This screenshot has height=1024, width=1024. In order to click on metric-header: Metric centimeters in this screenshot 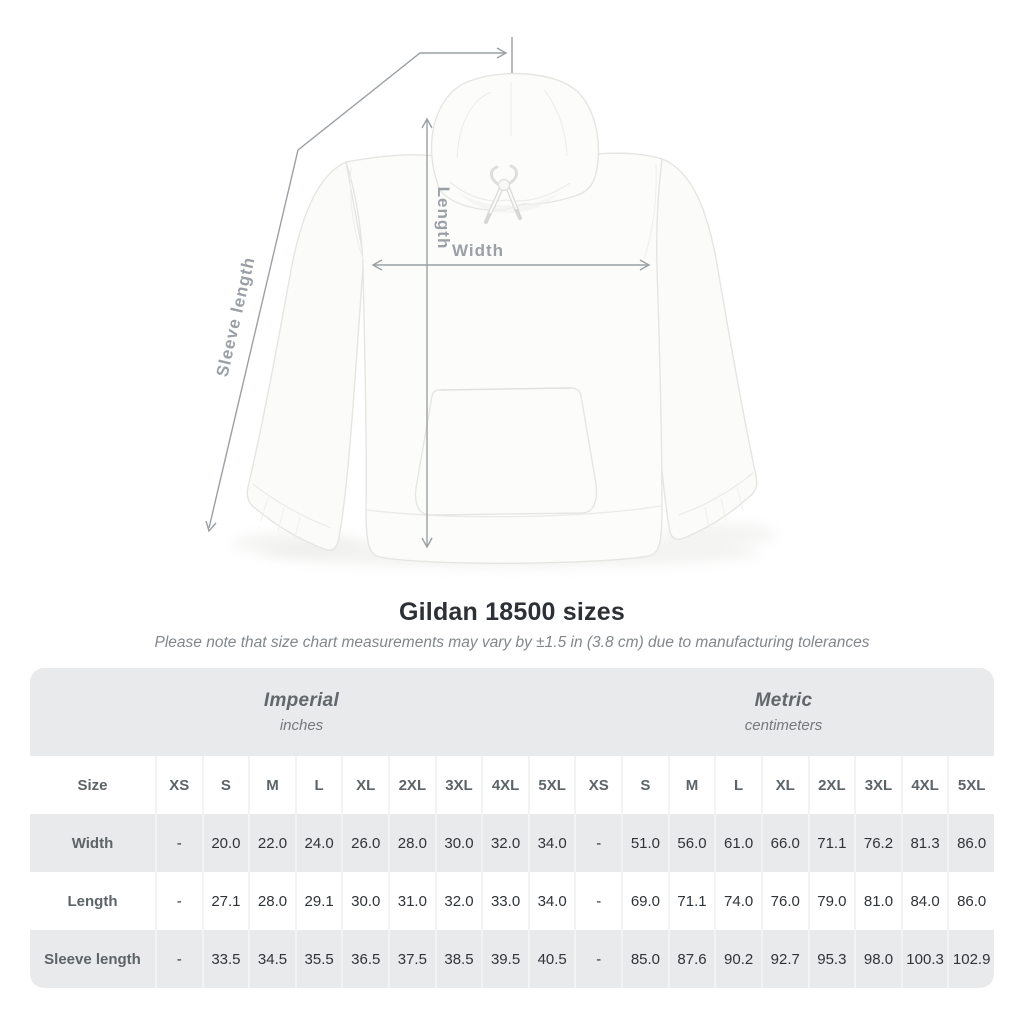, I will do `click(783, 712)`.